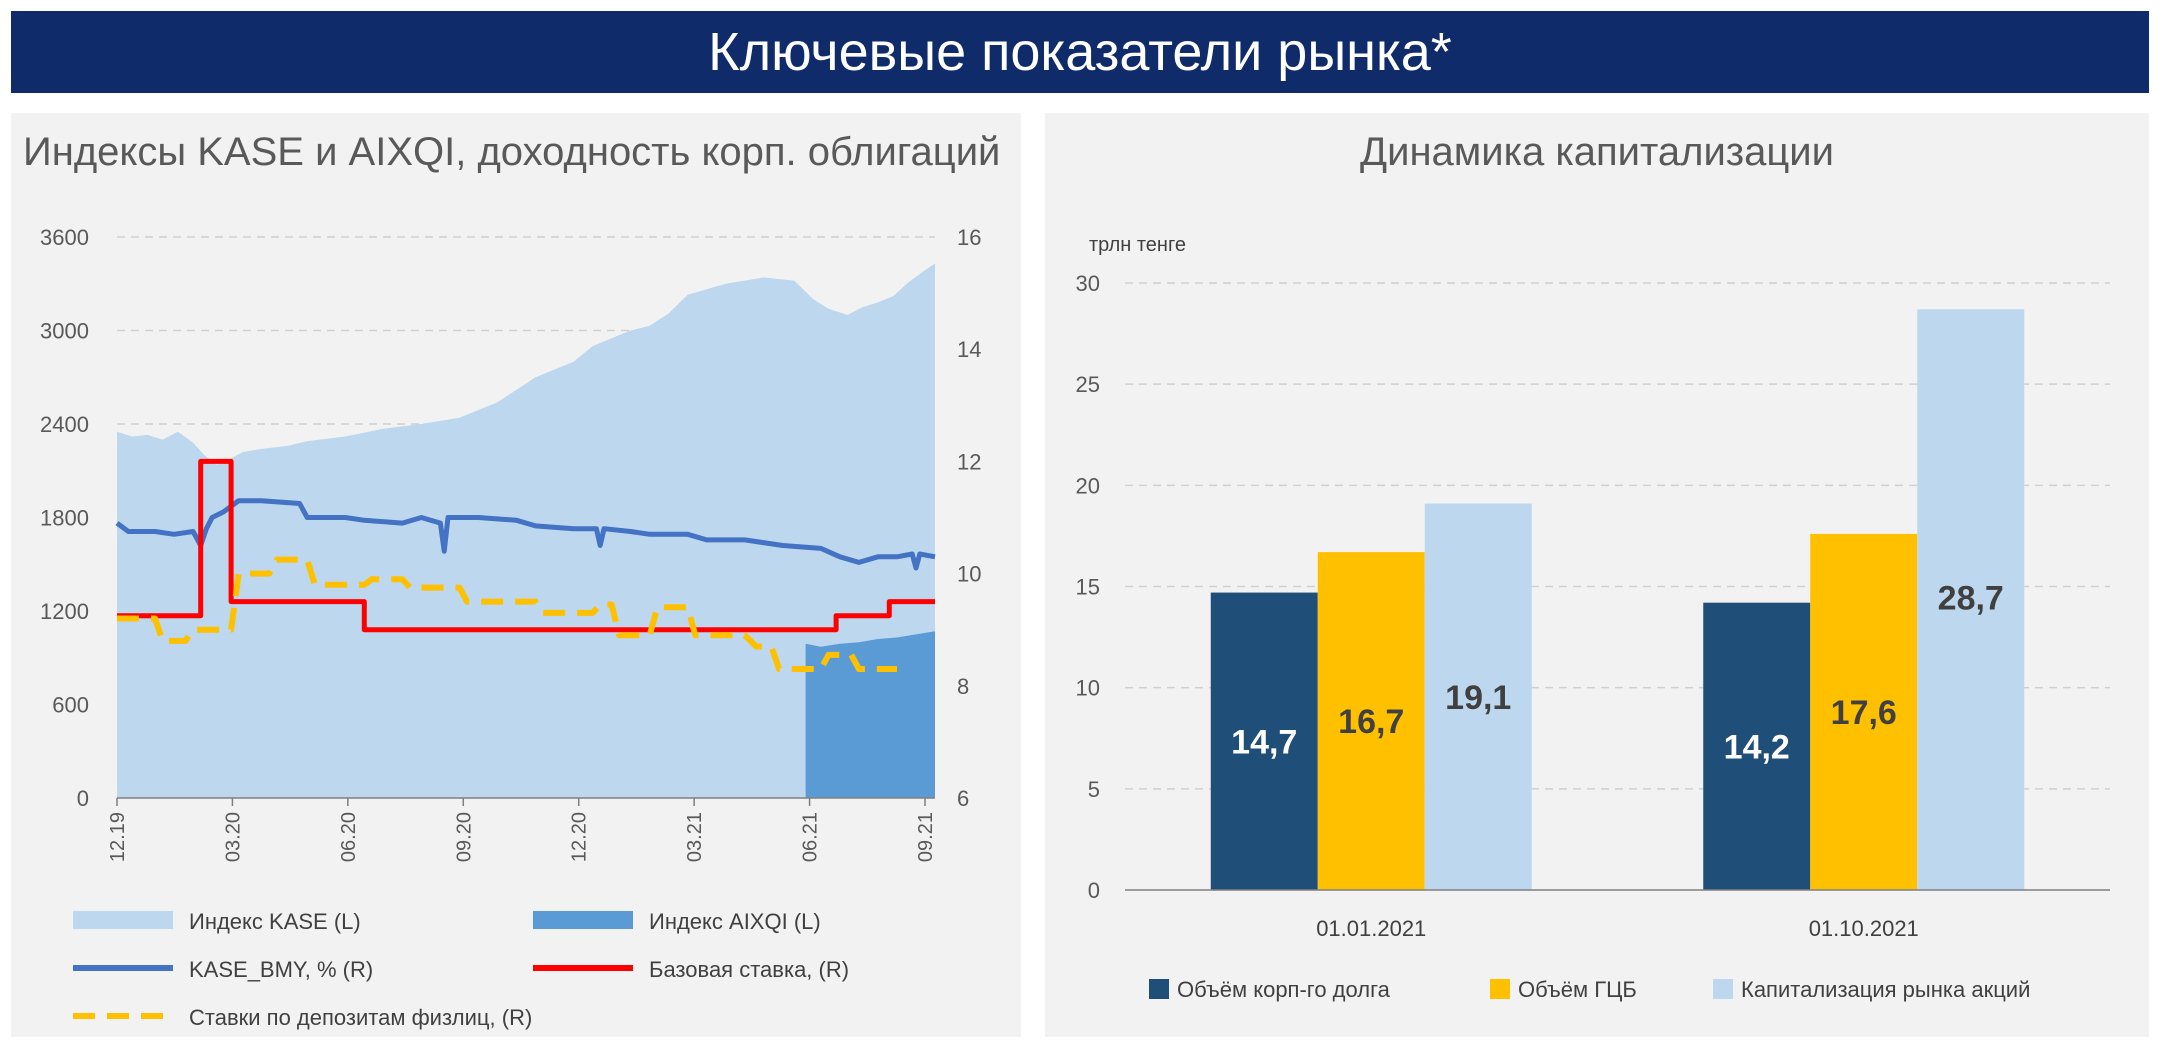 The width and height of the screenshot is (2160, 1053). What do you see at coordinates (64, 611) in the screenshot?
I see `left-axis-tick-label: 1200` at bounding box center [64, 611].